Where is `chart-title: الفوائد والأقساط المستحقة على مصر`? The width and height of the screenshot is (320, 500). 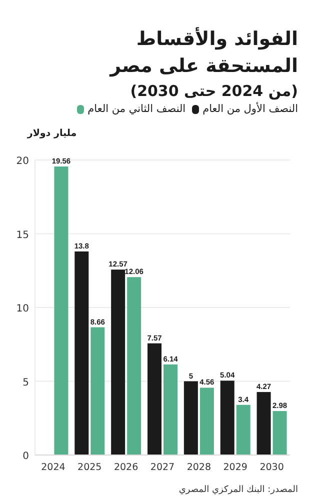 chart-title: الفوائد والأقساط المستحقة على مصر is located at coordinates (203, 52).